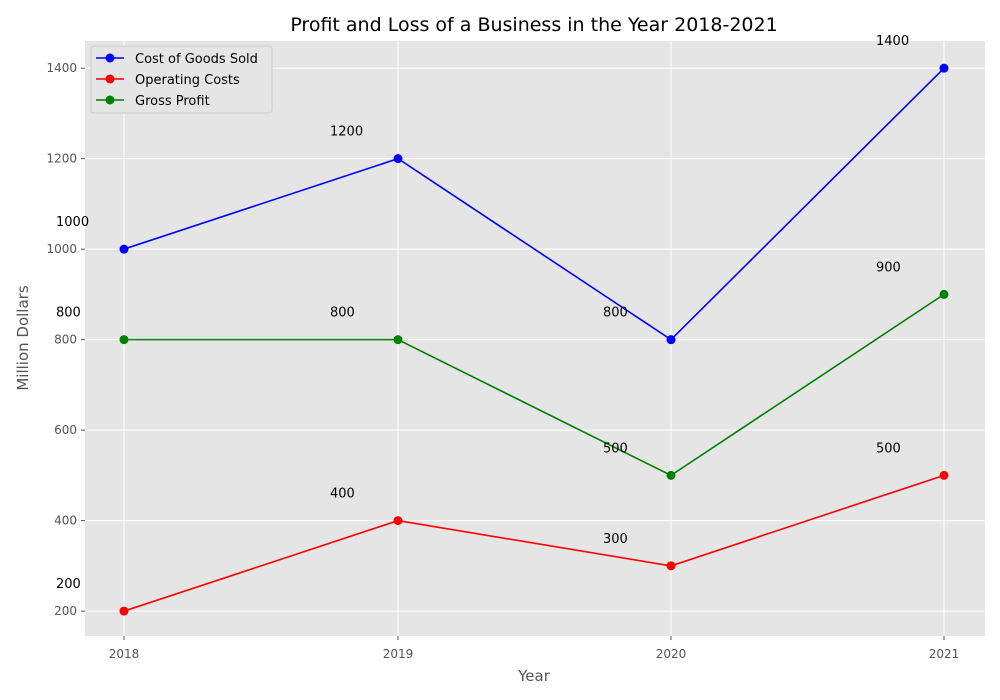  Describe the element at coordinates (61, 68) in the screenshot. I see `y-tick-label: 1400` at that location.